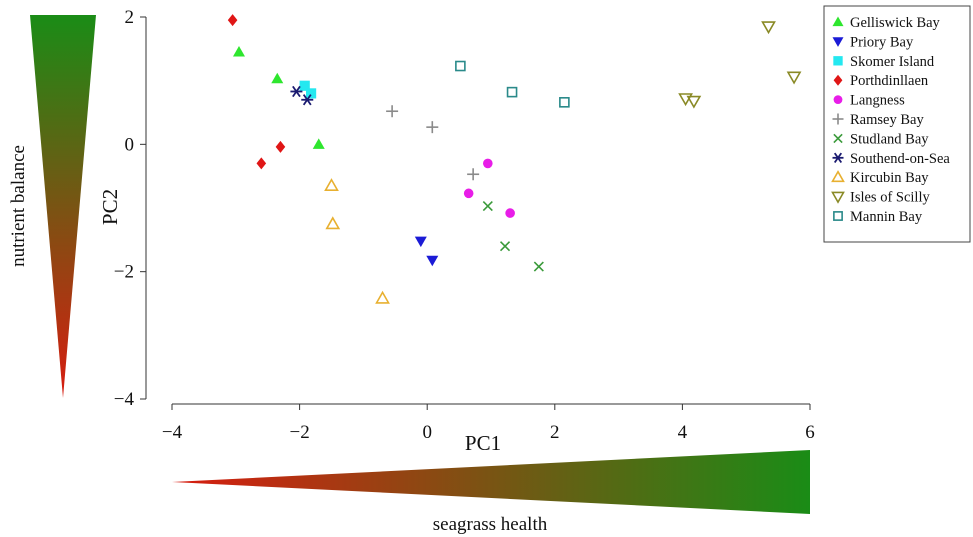  Describe the element at coordinates (838, 119) in the screenshot. I see `legend-marker-ramsey-bay` at that location.